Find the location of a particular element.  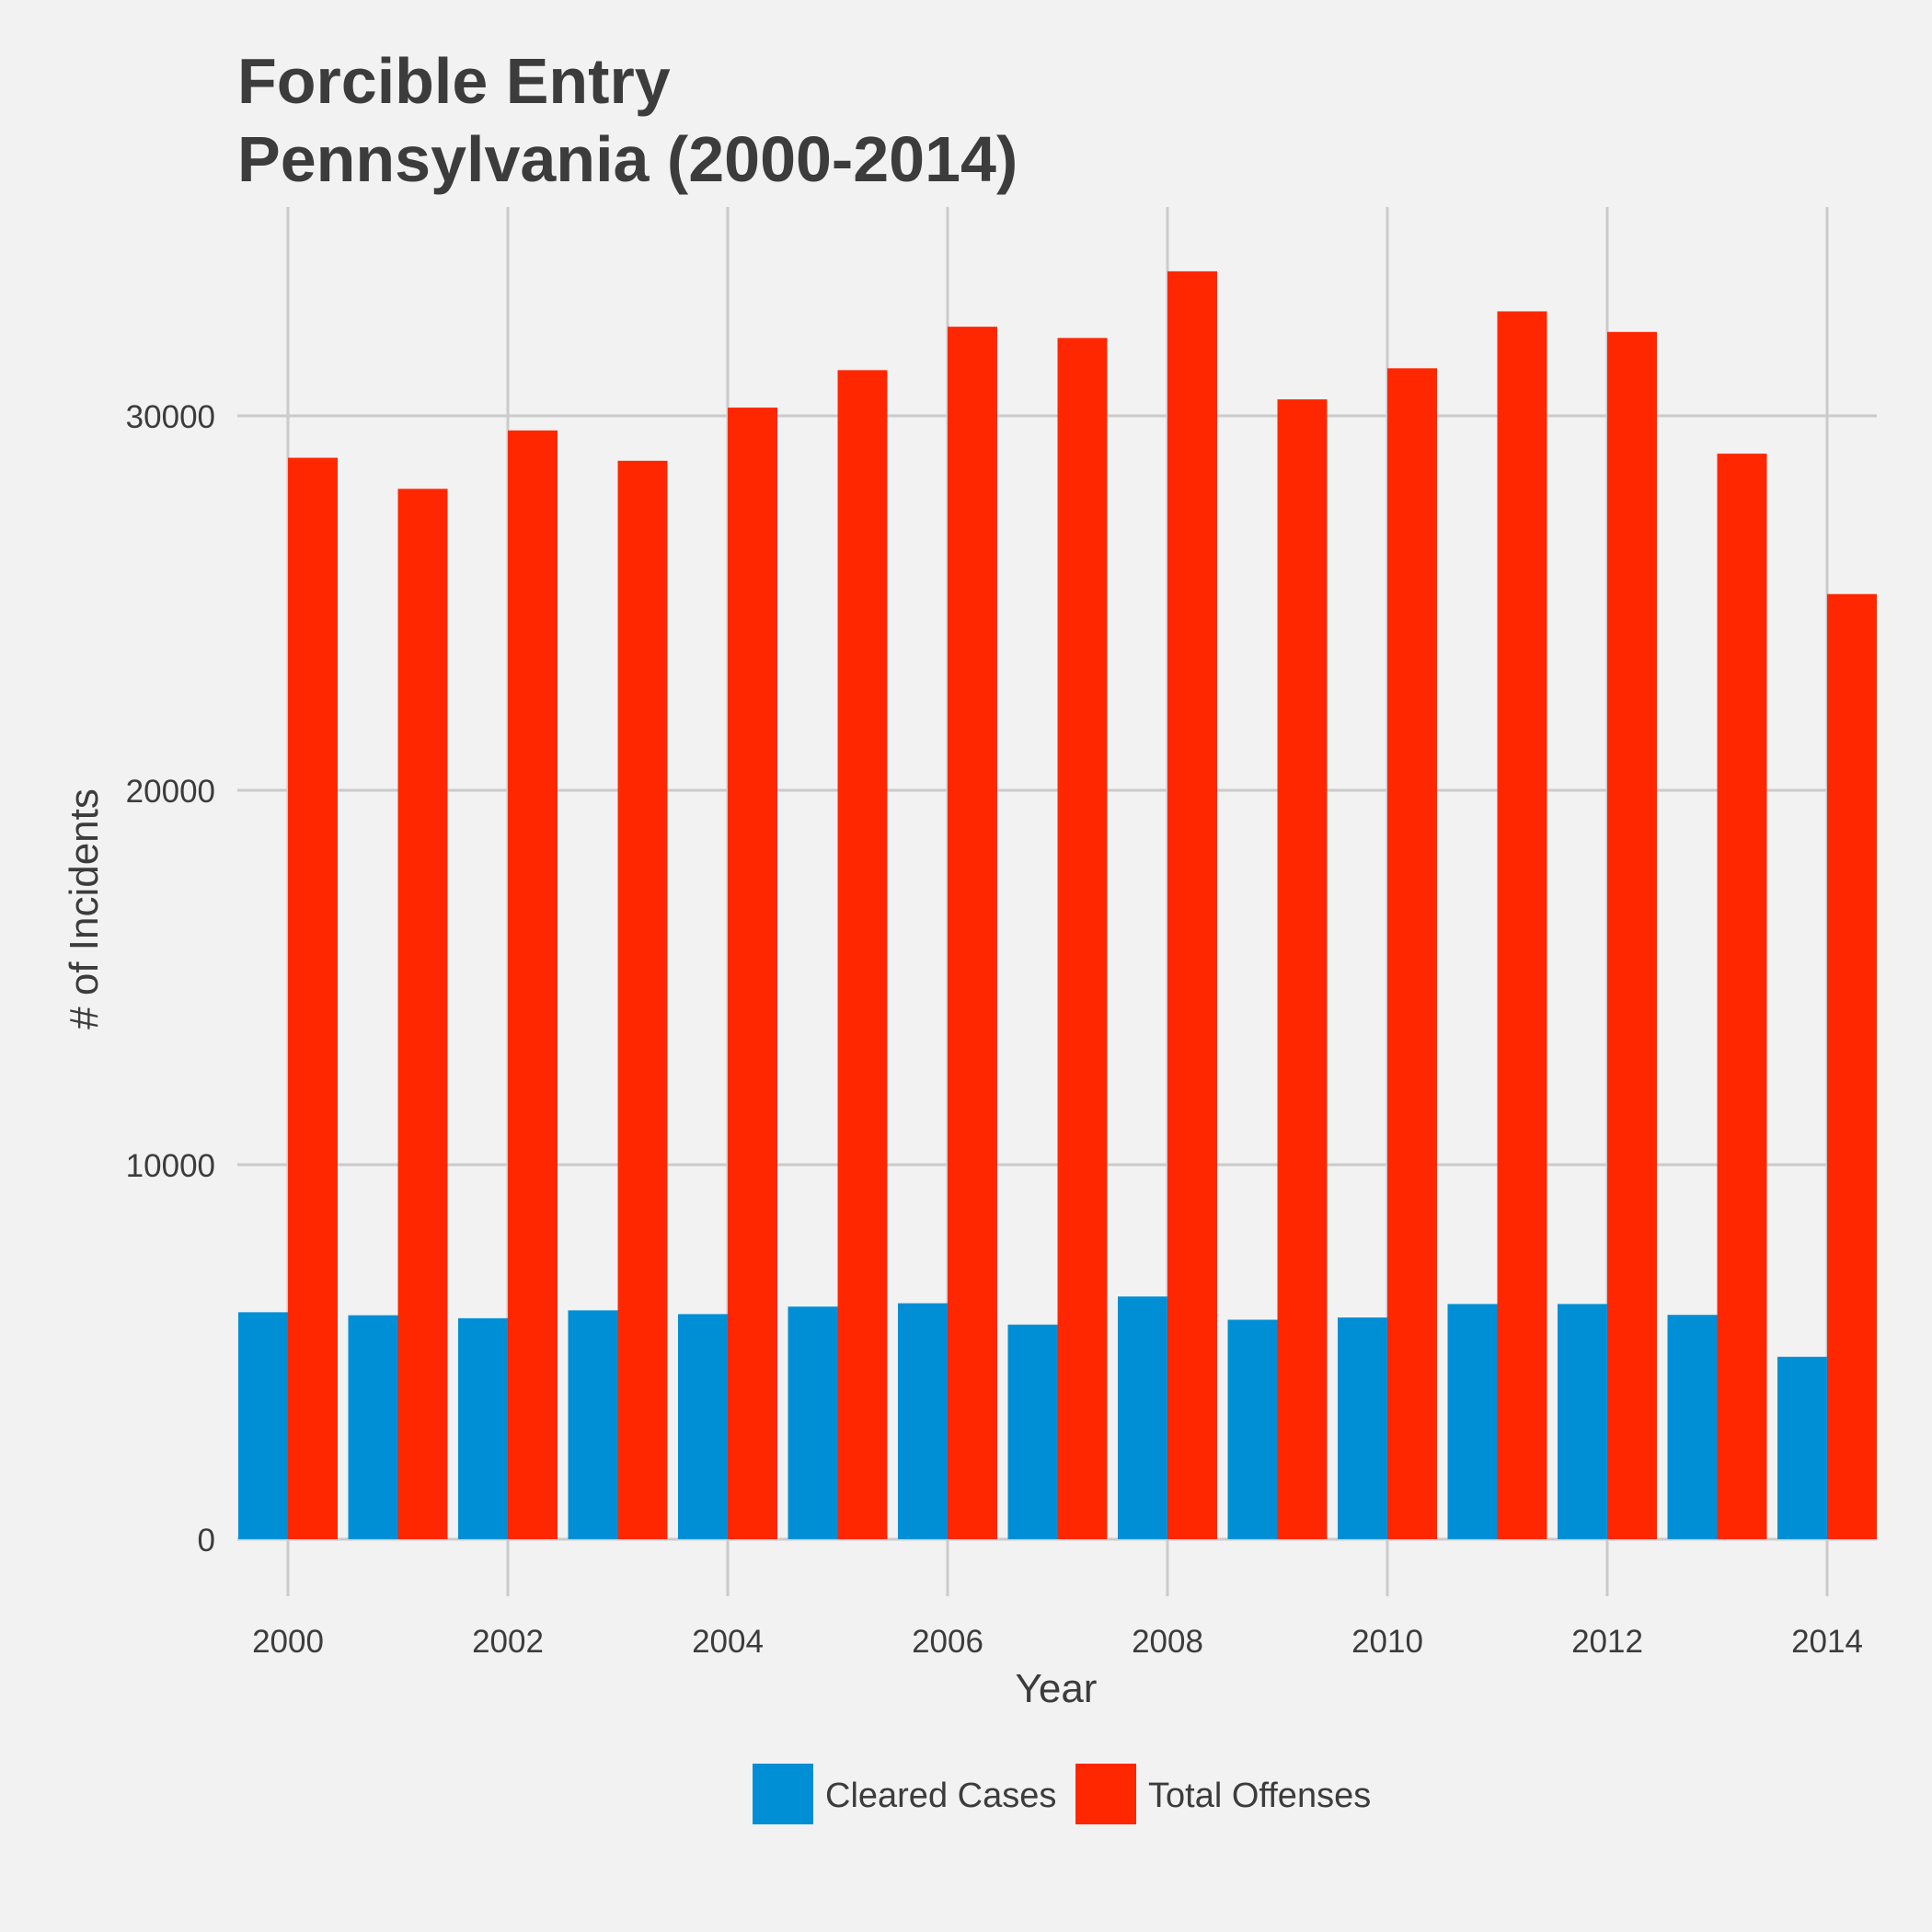

y-tick-label: 20000 is located at coordinates (170, 792).